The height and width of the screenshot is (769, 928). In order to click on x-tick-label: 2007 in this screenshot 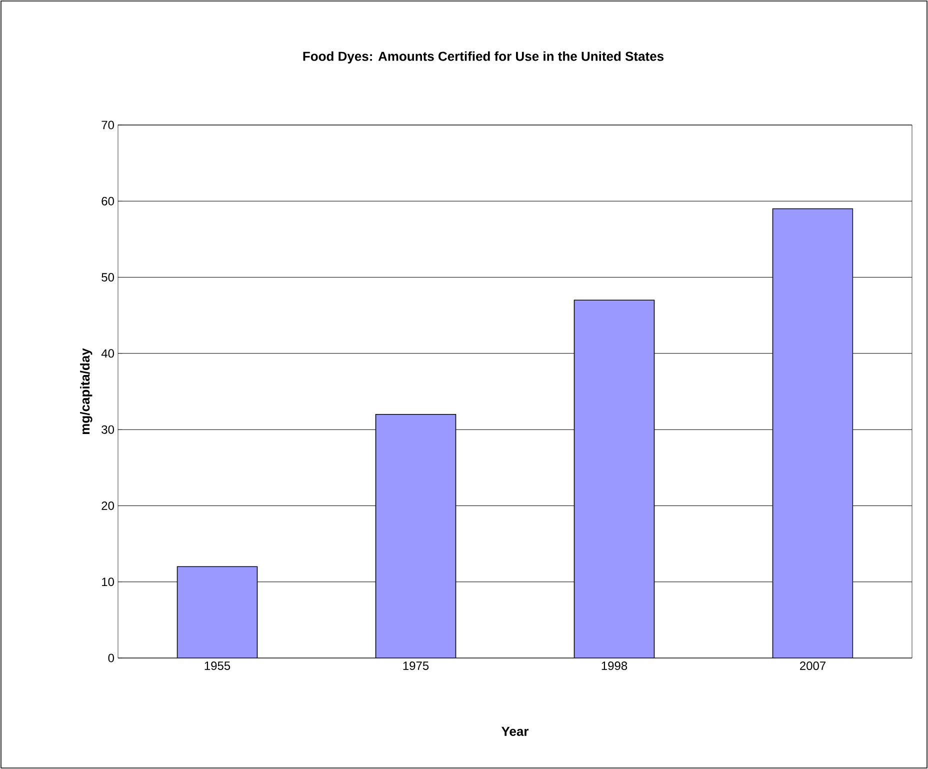, I will do `click(813, 666)`.